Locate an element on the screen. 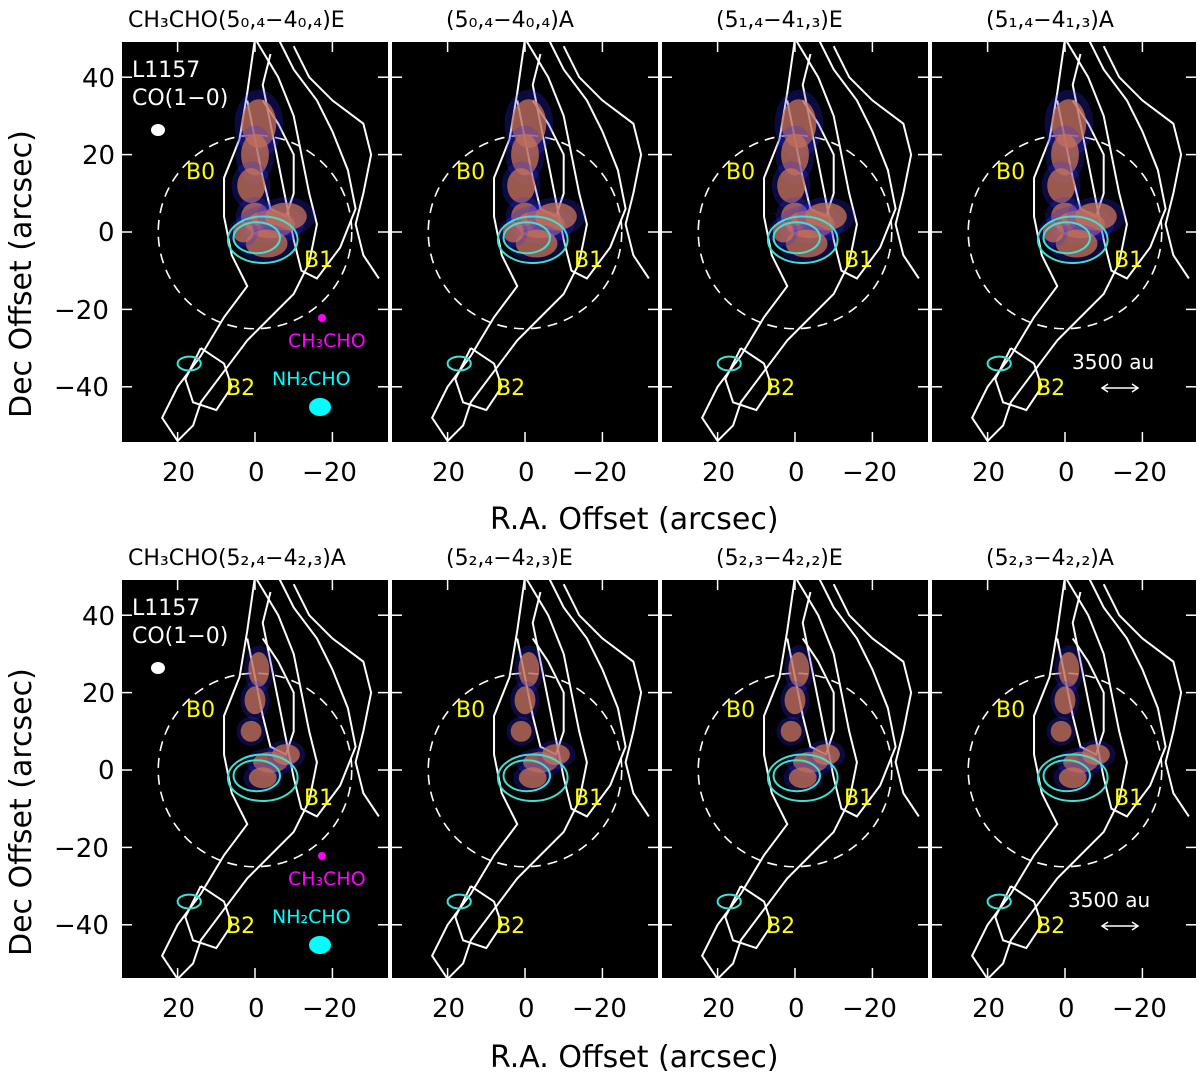  scale-bar-arrows is located at coordinates (1120, 388).